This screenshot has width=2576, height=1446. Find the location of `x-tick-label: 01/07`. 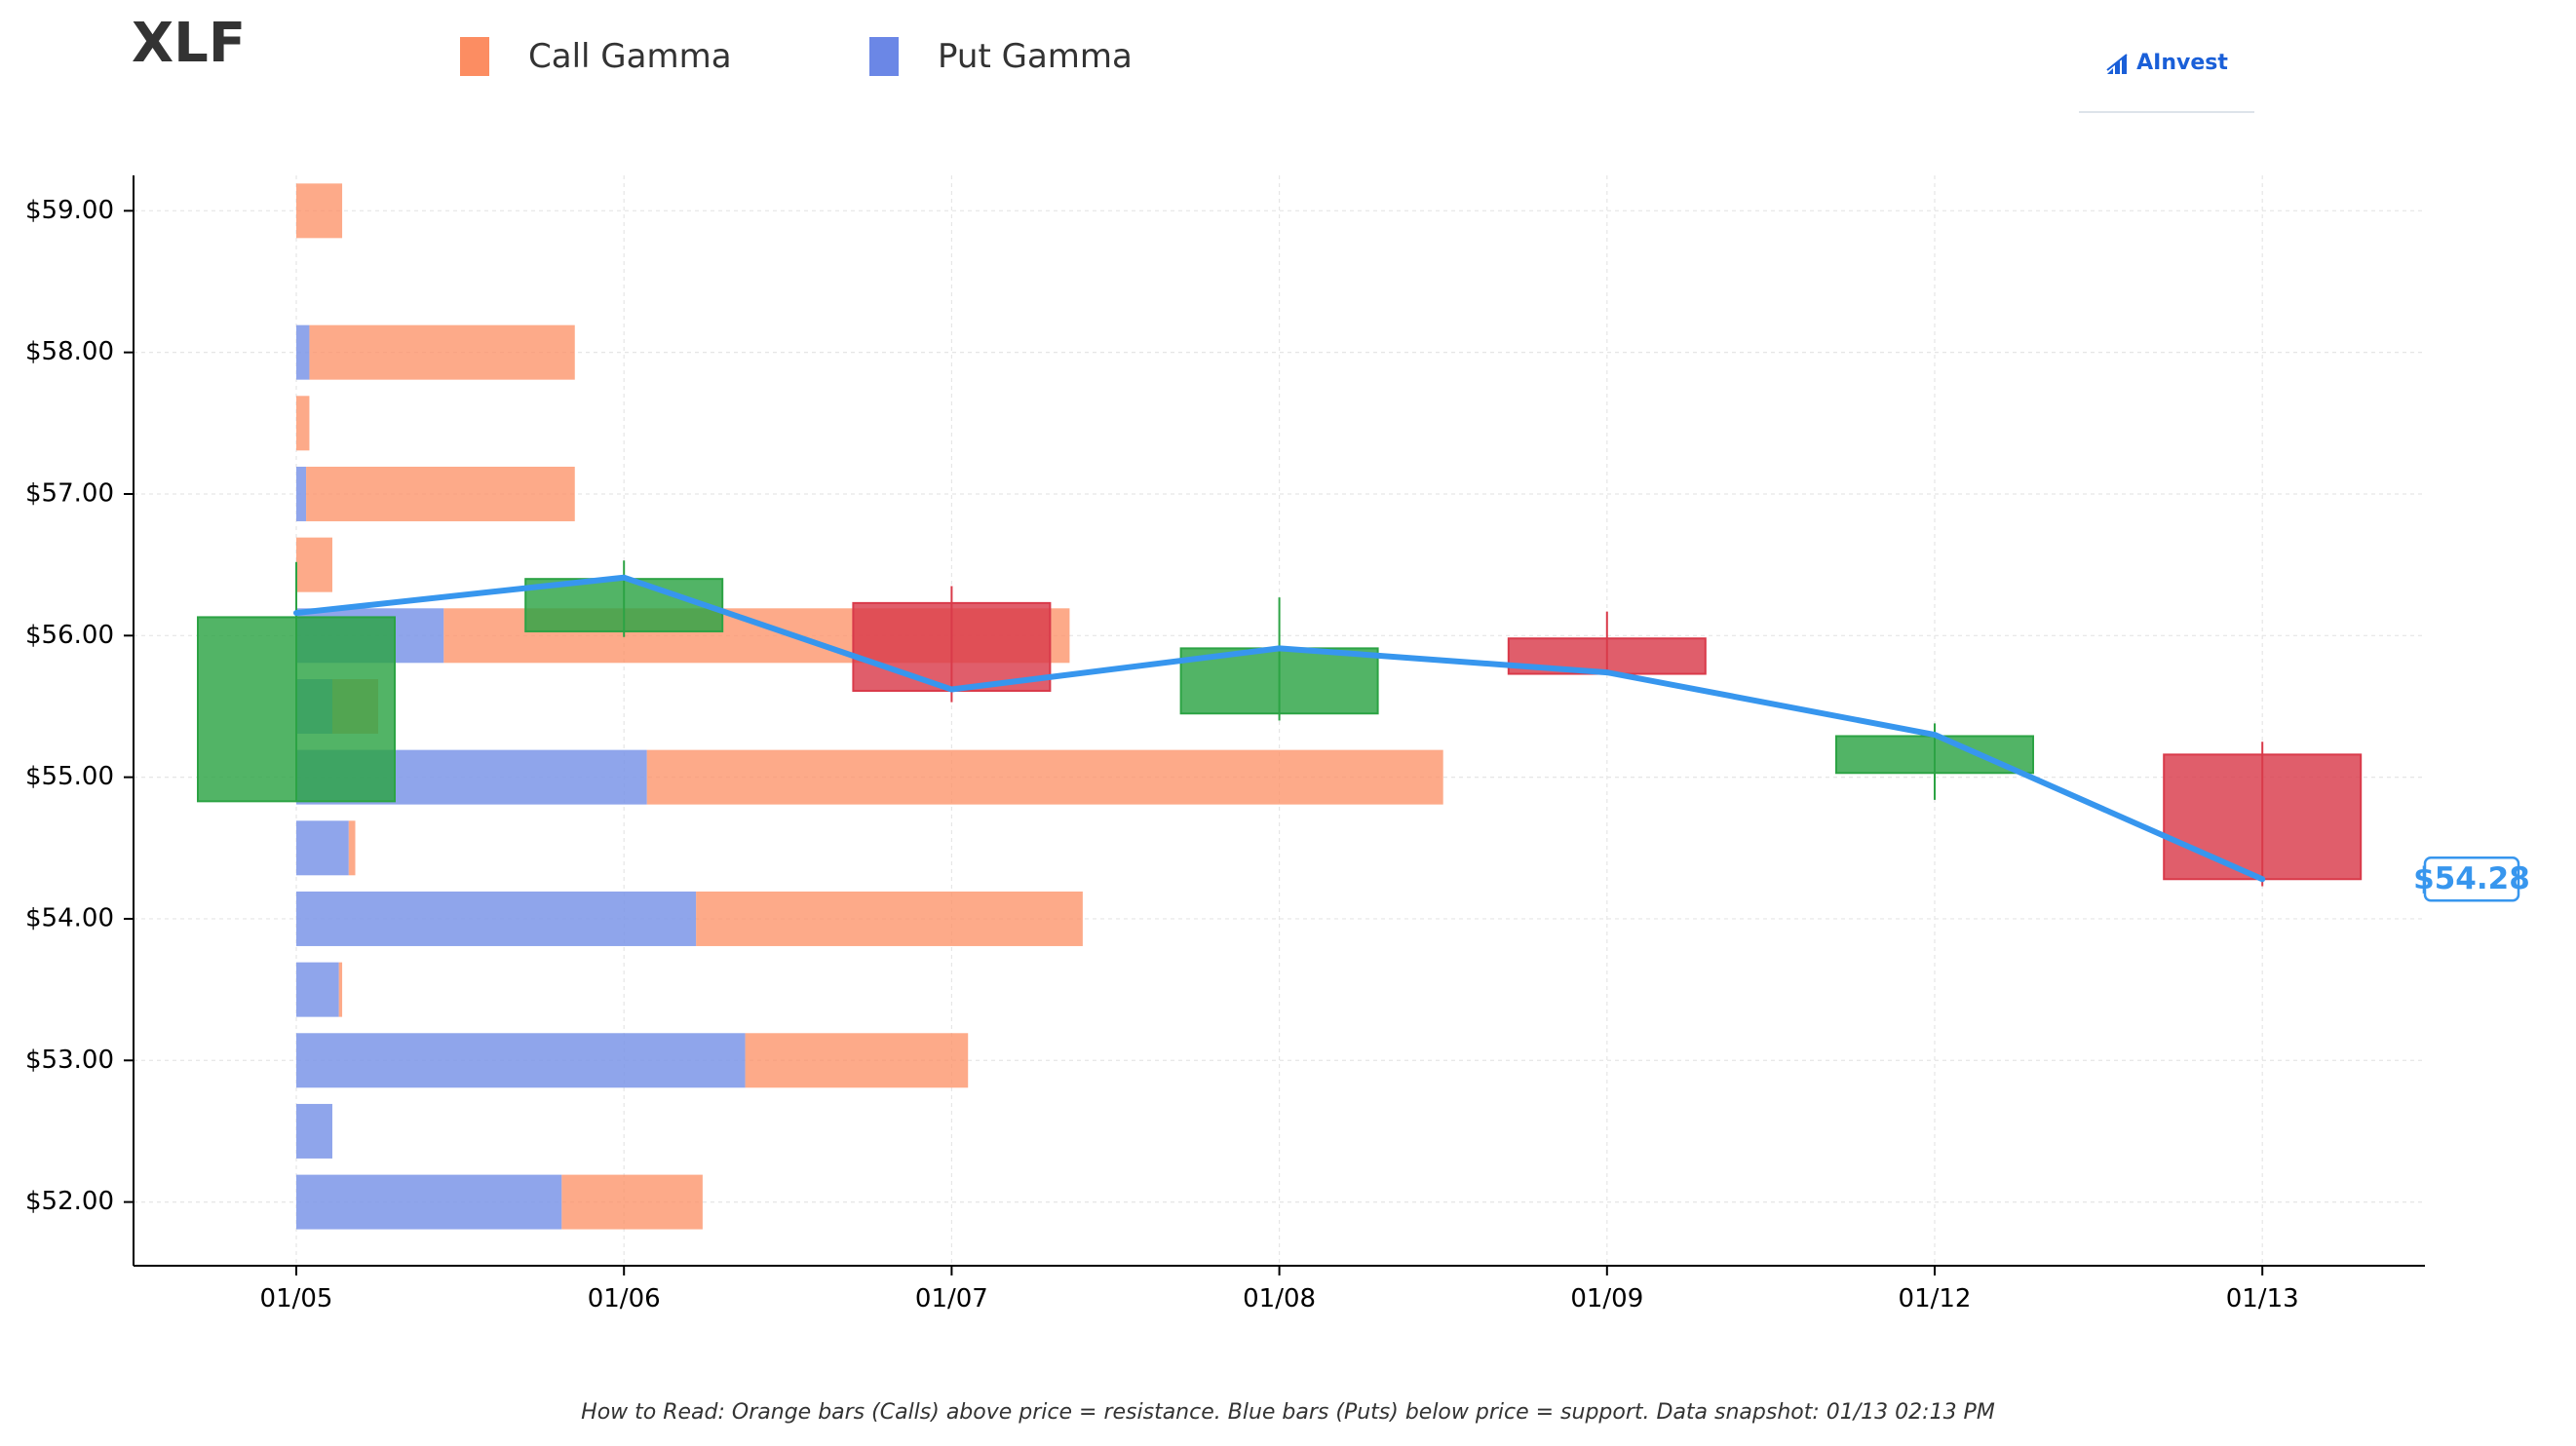

x-tick-label: 01/07 is located at coordinates (951, 1298).